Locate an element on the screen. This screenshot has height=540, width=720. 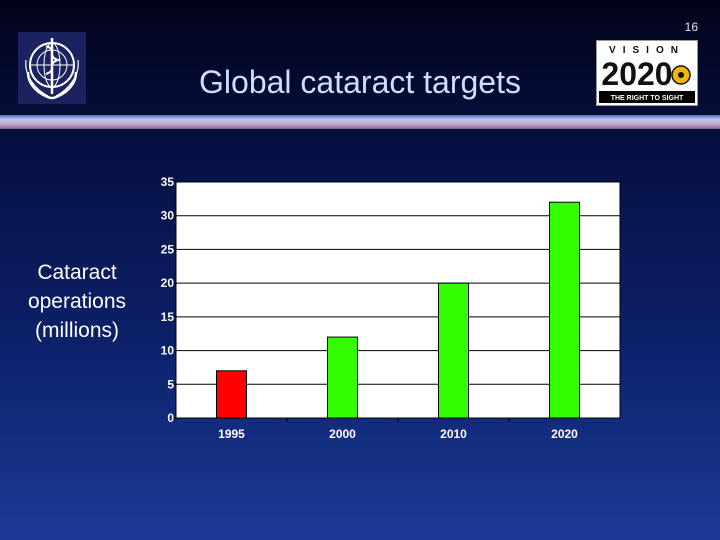
slide-number: 16 is located at coordinates (691, 27).